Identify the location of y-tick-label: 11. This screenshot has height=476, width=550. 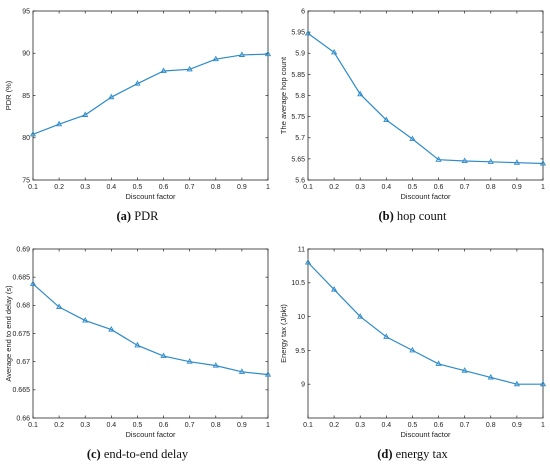
(301, 249).